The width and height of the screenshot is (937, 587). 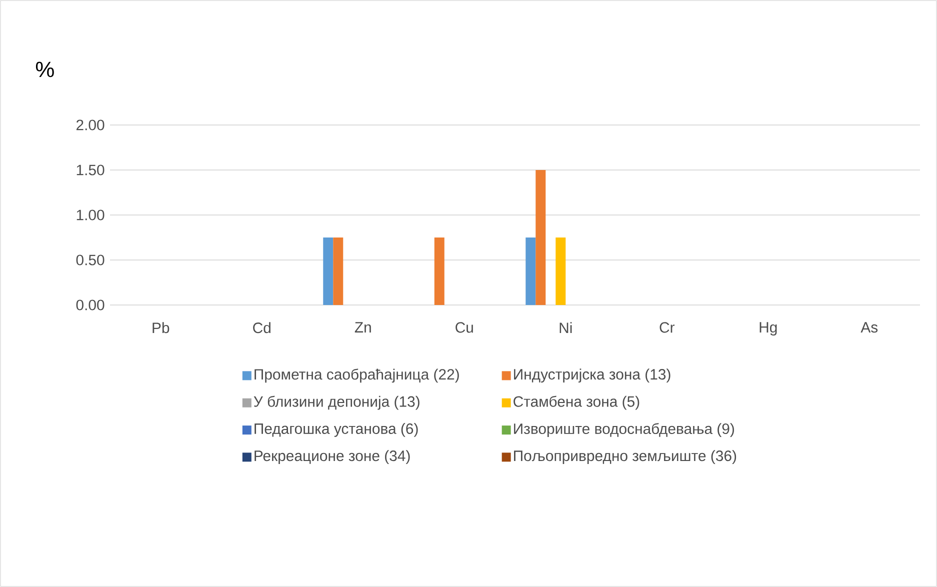 I want to click on legend-label: Прометна саобраћајница (22), so click(x=356, y=375).